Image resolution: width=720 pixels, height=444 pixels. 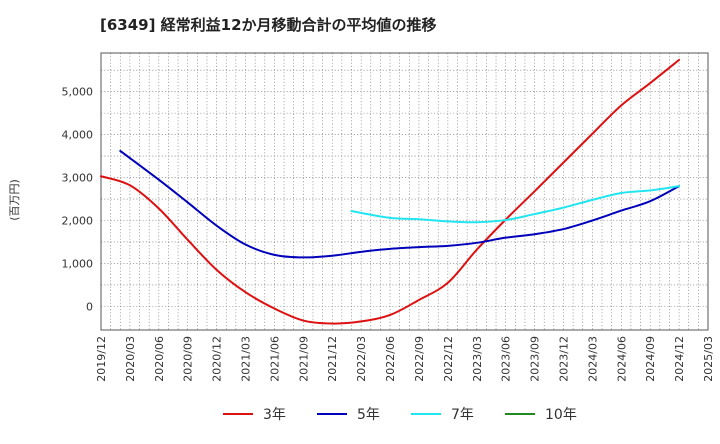 I want to click on x-tick-label: 2024/06, so click(x=621, y=359).